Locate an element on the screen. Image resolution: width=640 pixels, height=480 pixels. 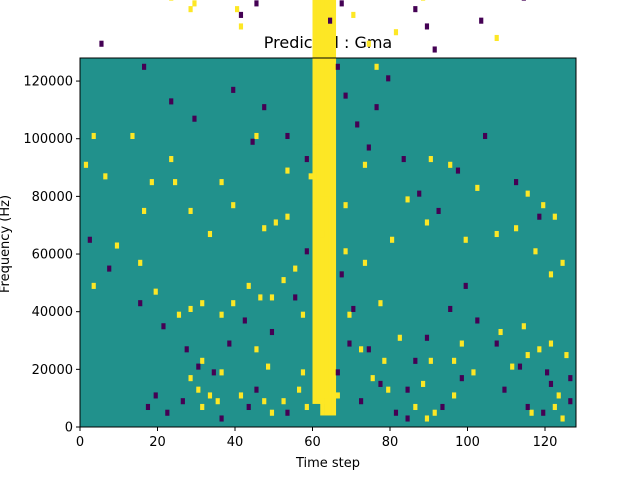
y-tick-label: 120000 is located at coordinates (48, 82).